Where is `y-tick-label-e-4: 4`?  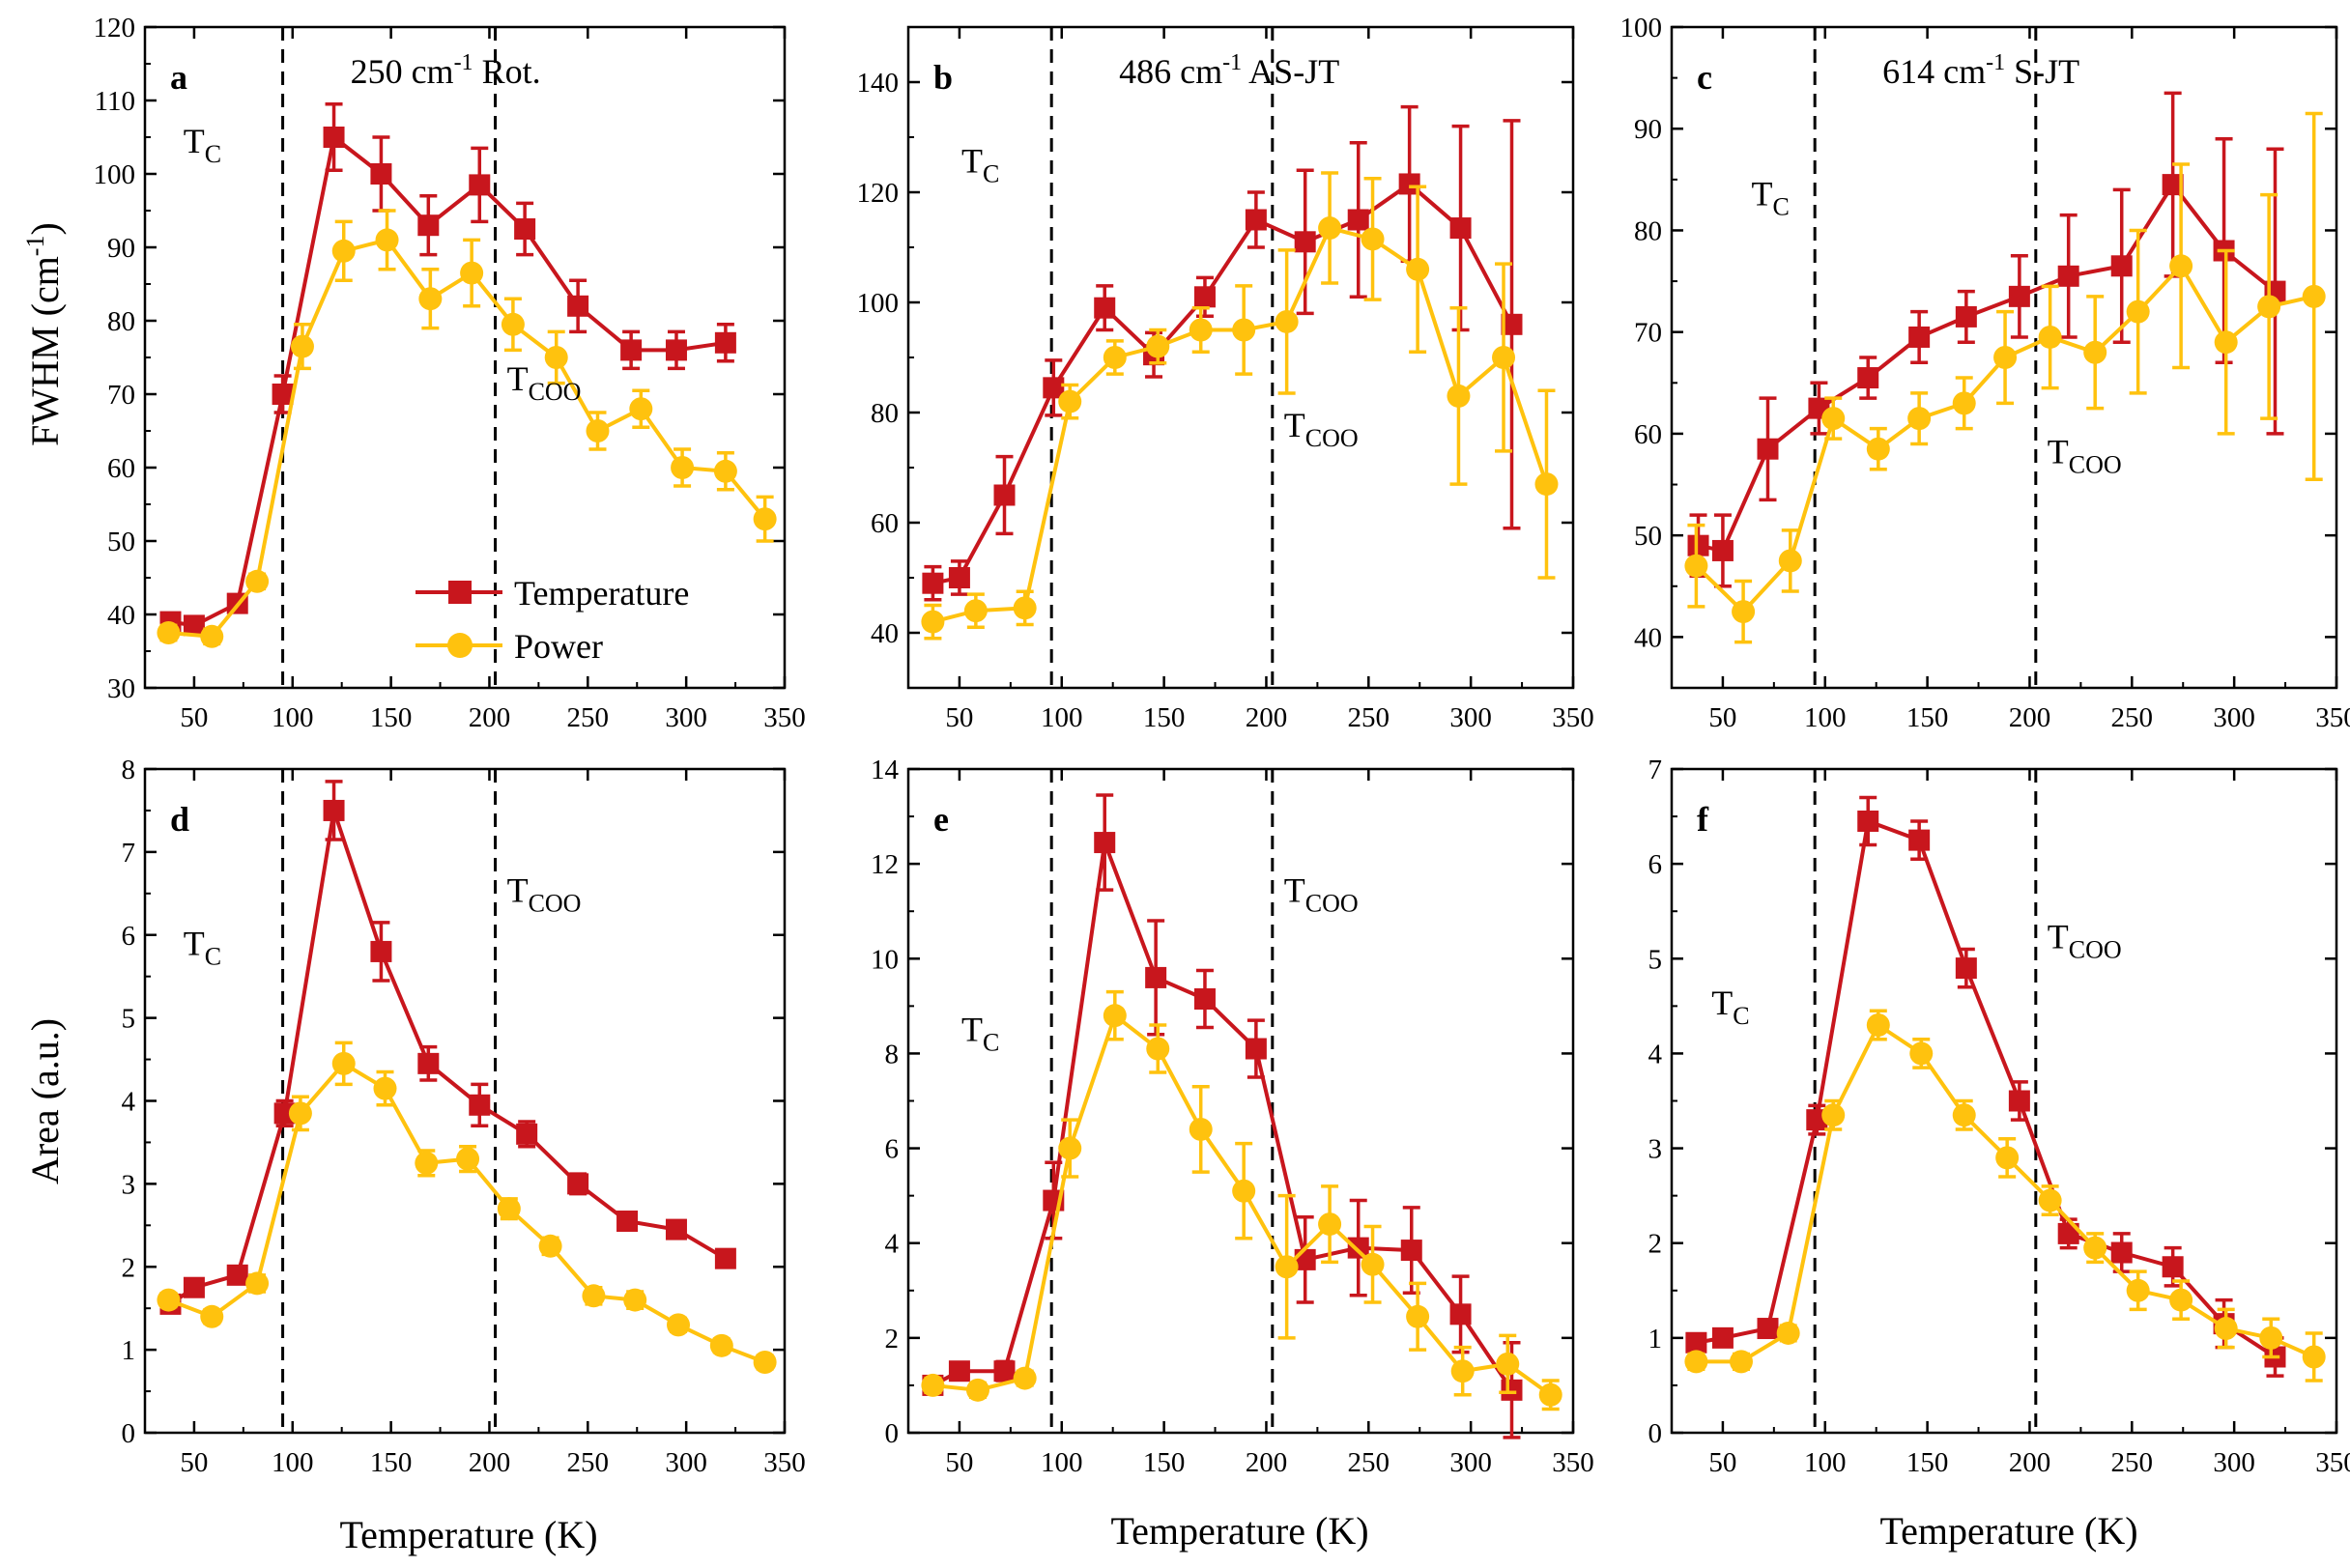
y-tick-label-e-4: 4 is located at coordinates (892, 1244).